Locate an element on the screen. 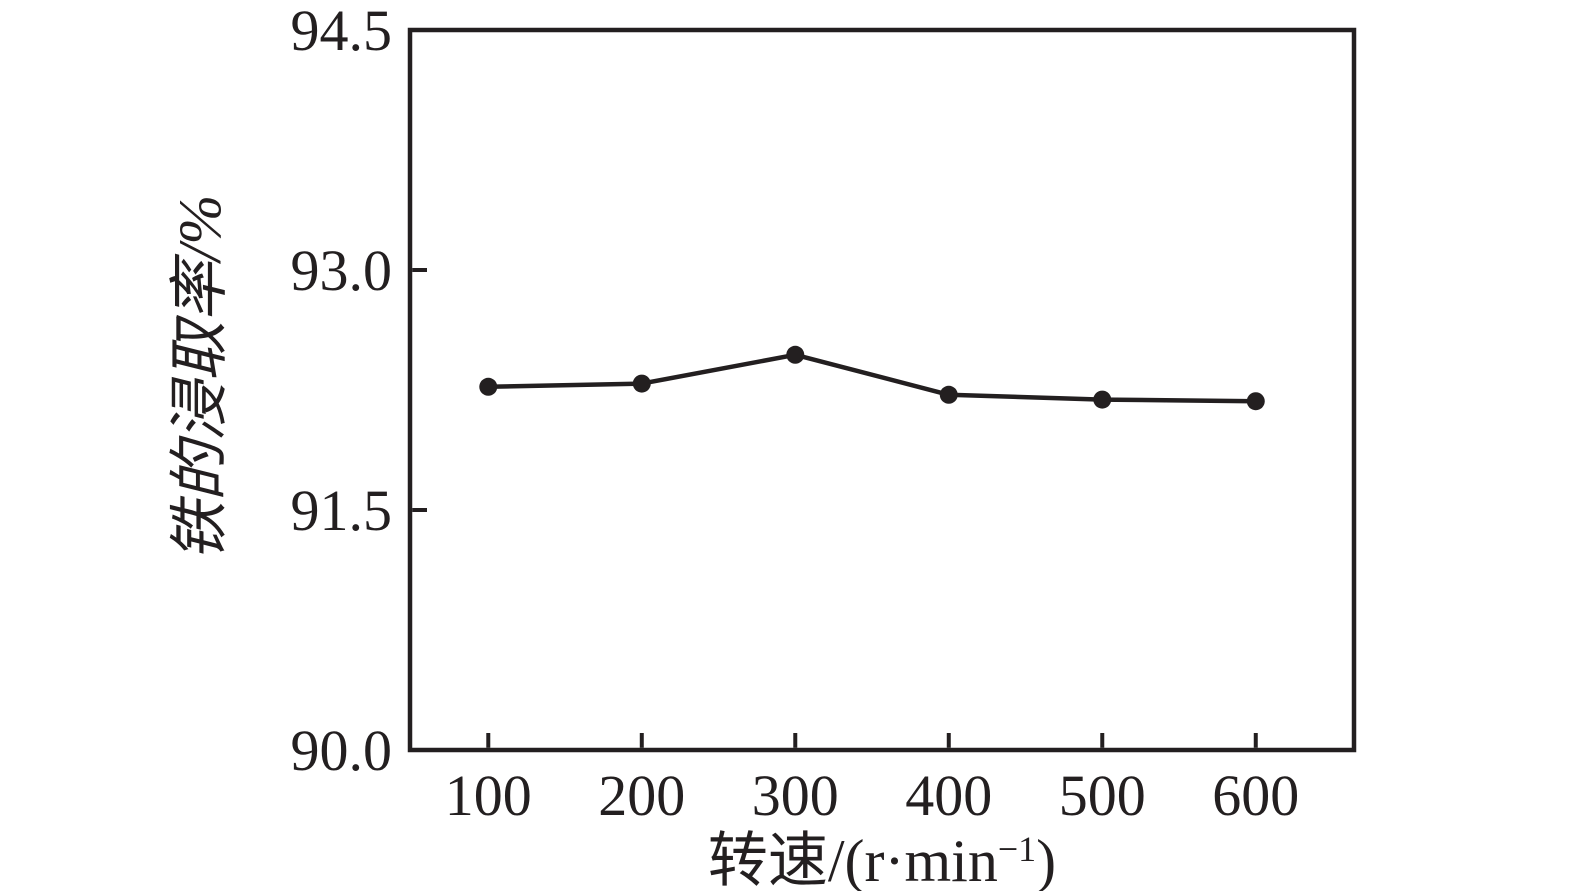 The height and width of the screenshot is (891, 1575). y-tick-label: 93.0 is located at coordinates (342, 270).